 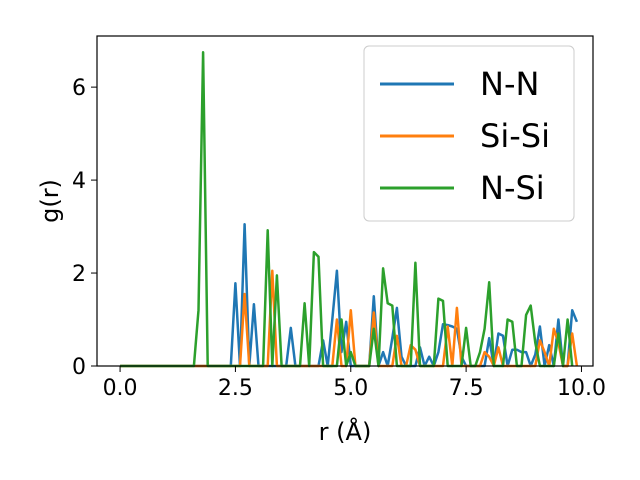 What do you see at coordinates (466, 388) in the screenshot?
I see `x-tick-label: 7.5` at bounding box center [466, 388].